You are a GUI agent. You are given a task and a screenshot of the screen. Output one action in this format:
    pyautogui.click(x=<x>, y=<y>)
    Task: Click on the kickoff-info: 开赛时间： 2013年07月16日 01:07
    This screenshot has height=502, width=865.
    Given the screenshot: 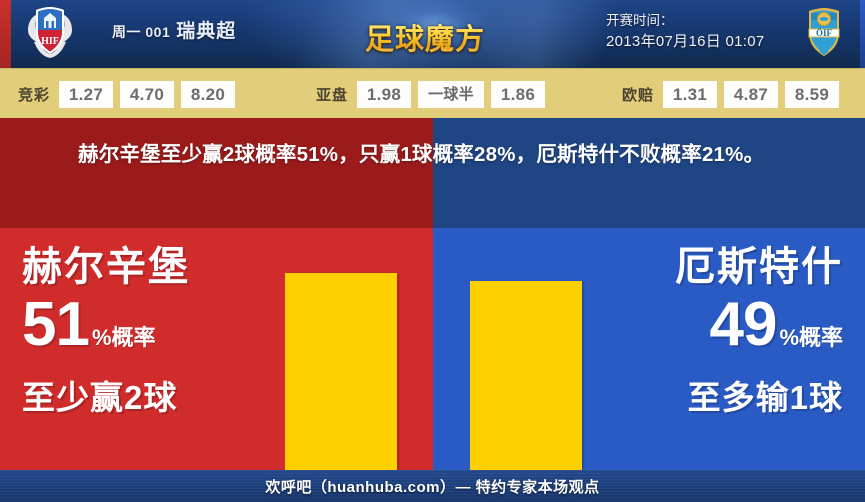 What is the action you would take?
    pyautogui.click(x=685, y=31)
    